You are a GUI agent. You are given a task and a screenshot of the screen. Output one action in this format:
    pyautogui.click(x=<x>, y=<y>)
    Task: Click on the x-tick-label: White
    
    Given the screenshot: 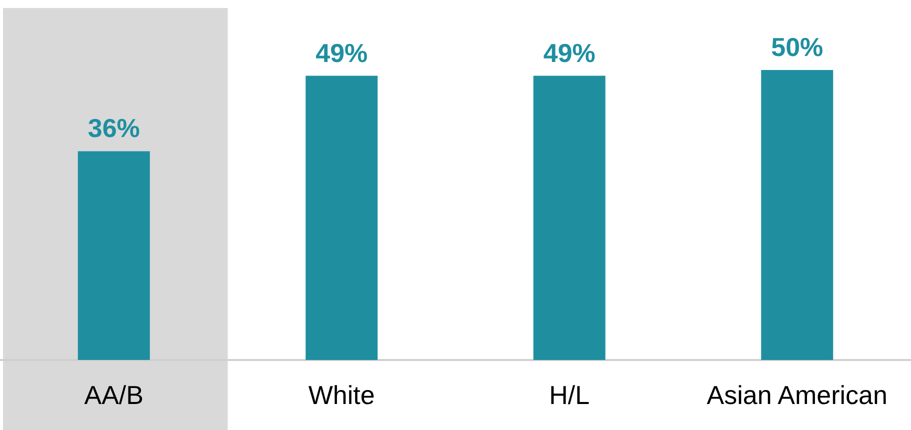 What is the action you would take?
    pyautogui.click(x=341, y=395)
    